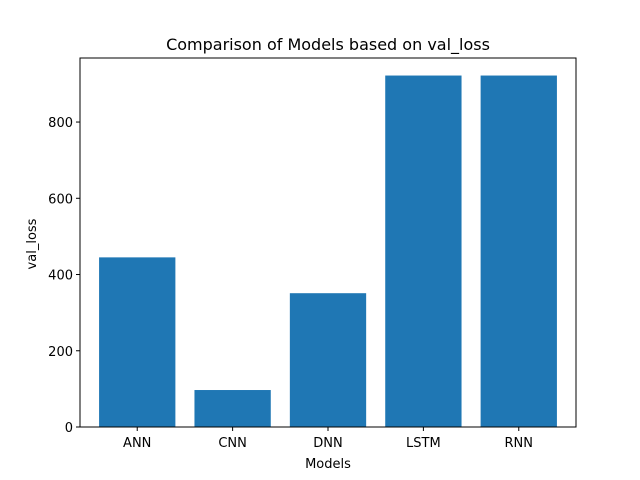 The height and width of the screenshot is (480, 640). Describe the element at coordinates (137, 443) in the screenshot. I see `x-tick-label: ANN` at that location.